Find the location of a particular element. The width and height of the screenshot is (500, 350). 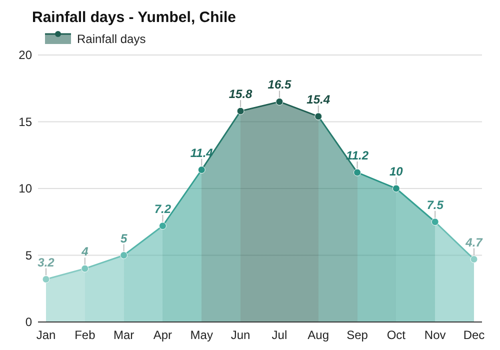

y-tick-label: 15 is located at coordinates (25, 121).